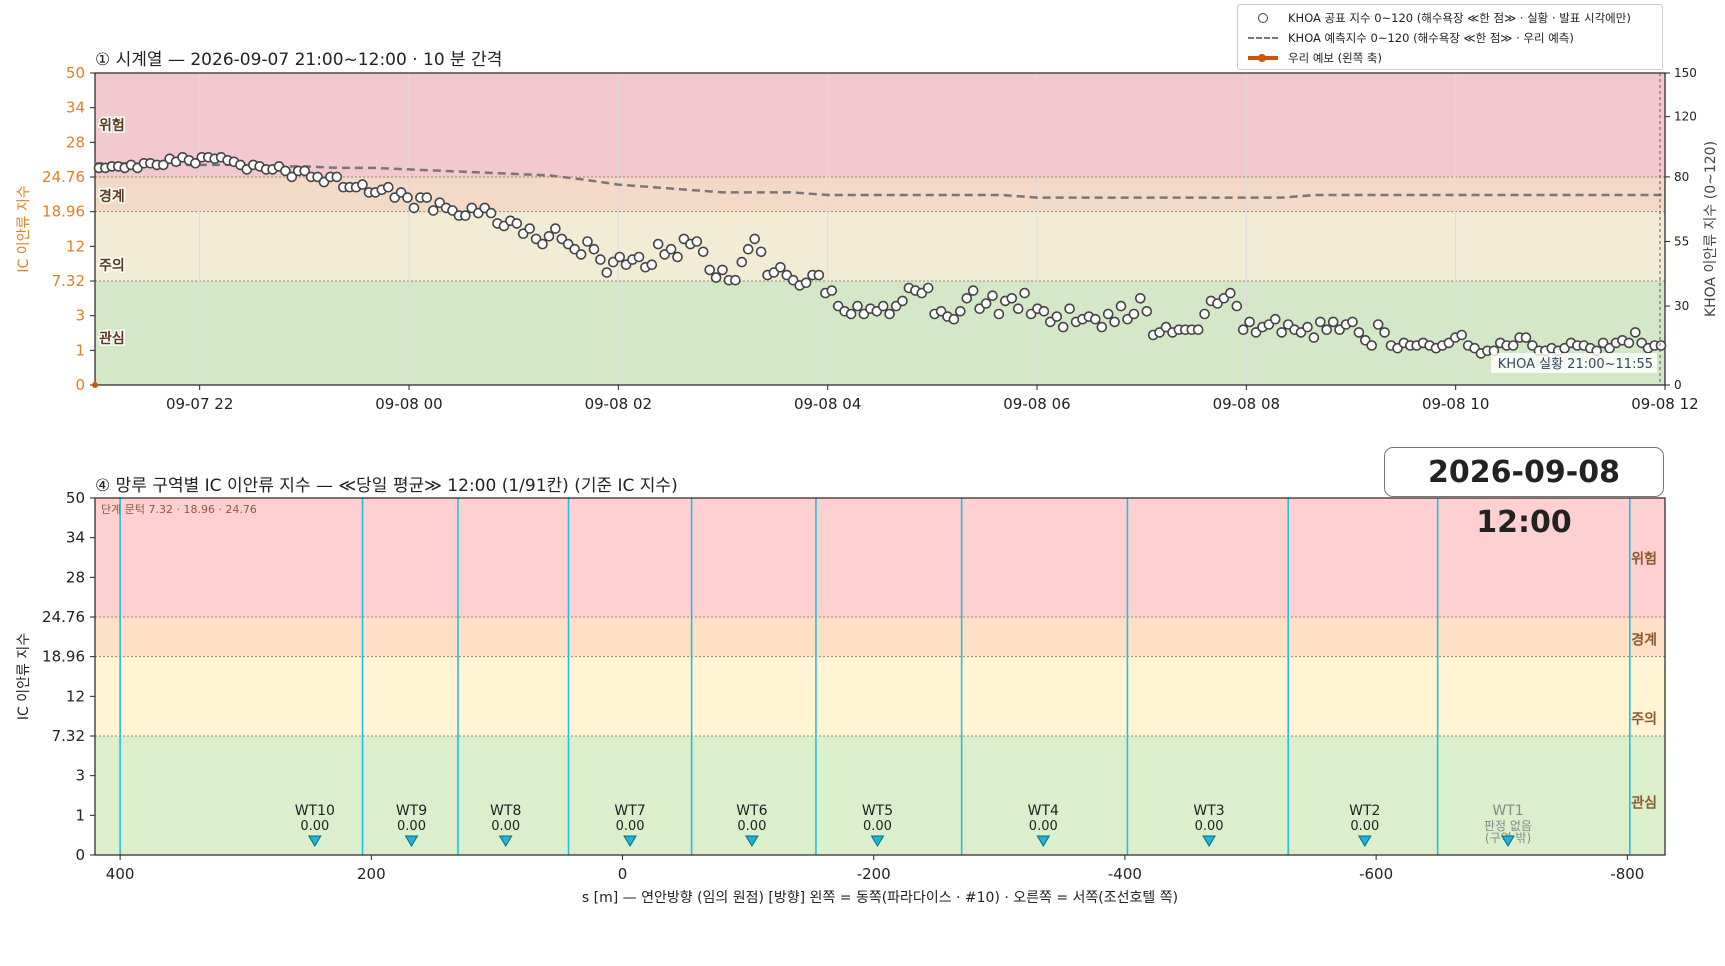 This screenshot has width=1725, height=966. What do you see at coordinates (1208, 811) in the screenshot?
I see `tower-label: WT3` at bounding box center [1208, 811].